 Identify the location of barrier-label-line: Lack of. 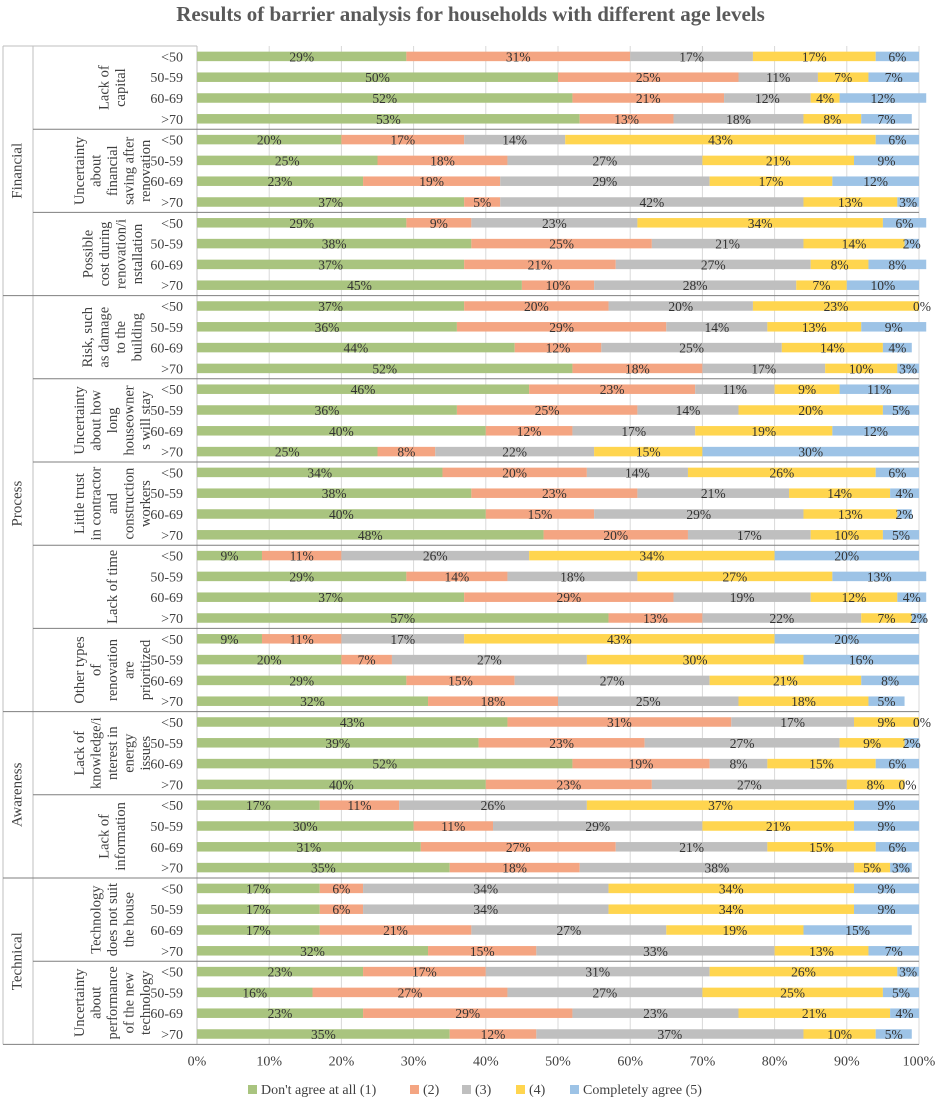
(105, 87).